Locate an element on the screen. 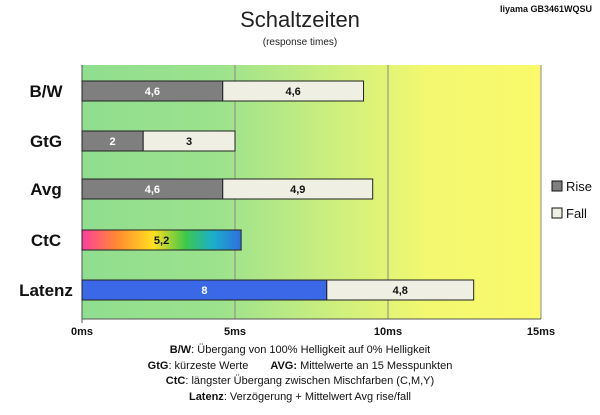 This screenshot has width=600, height=415. data-label-rise-gtg: 2 is located at coordinates (113, 142).